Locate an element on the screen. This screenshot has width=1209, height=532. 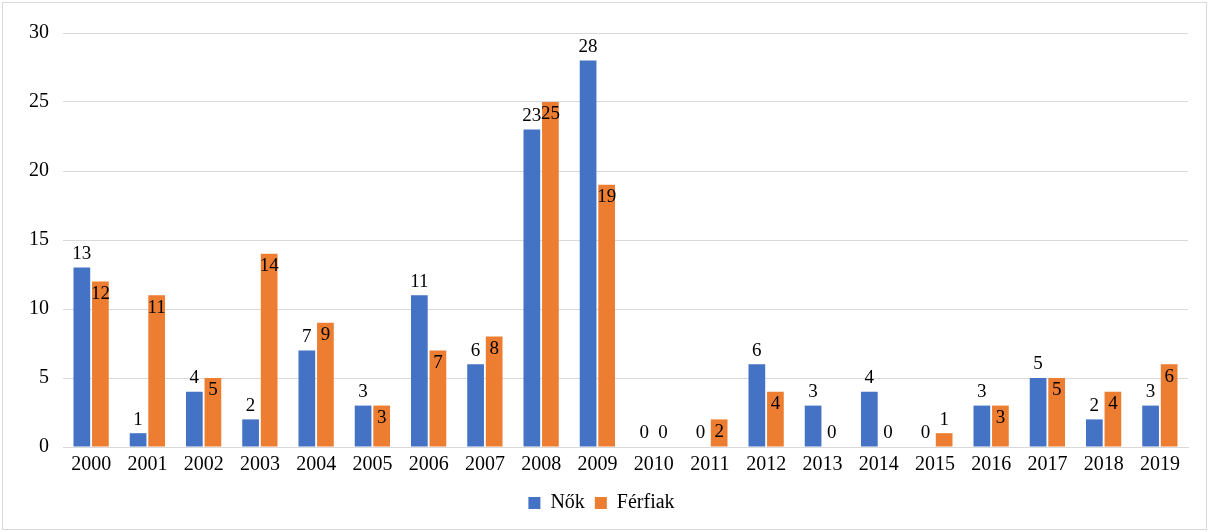
x-tick-label: 2014 is located at coordinates (878, 463).